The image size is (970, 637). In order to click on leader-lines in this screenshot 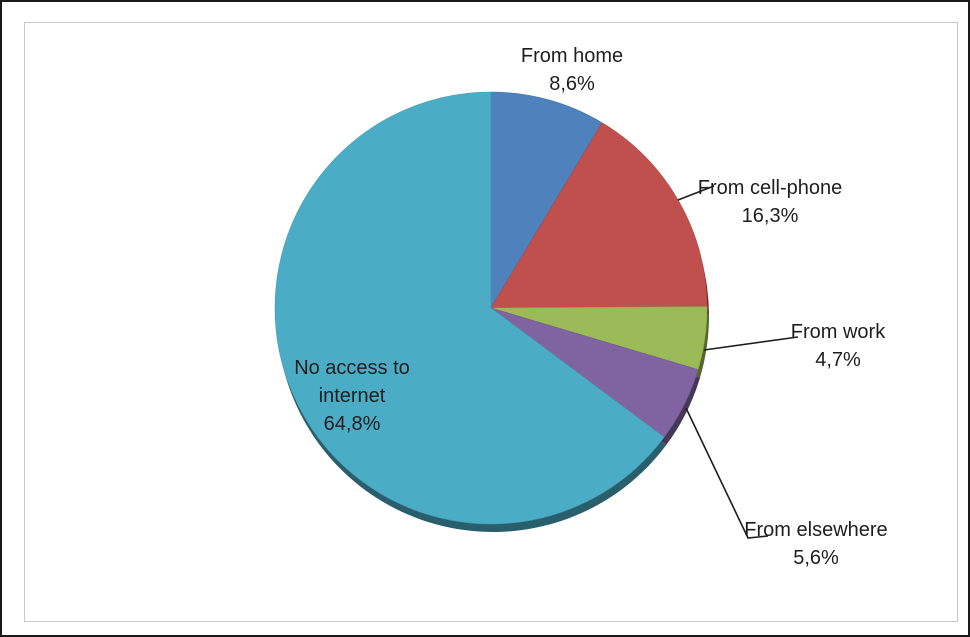, I will do `click(738, 362)`.